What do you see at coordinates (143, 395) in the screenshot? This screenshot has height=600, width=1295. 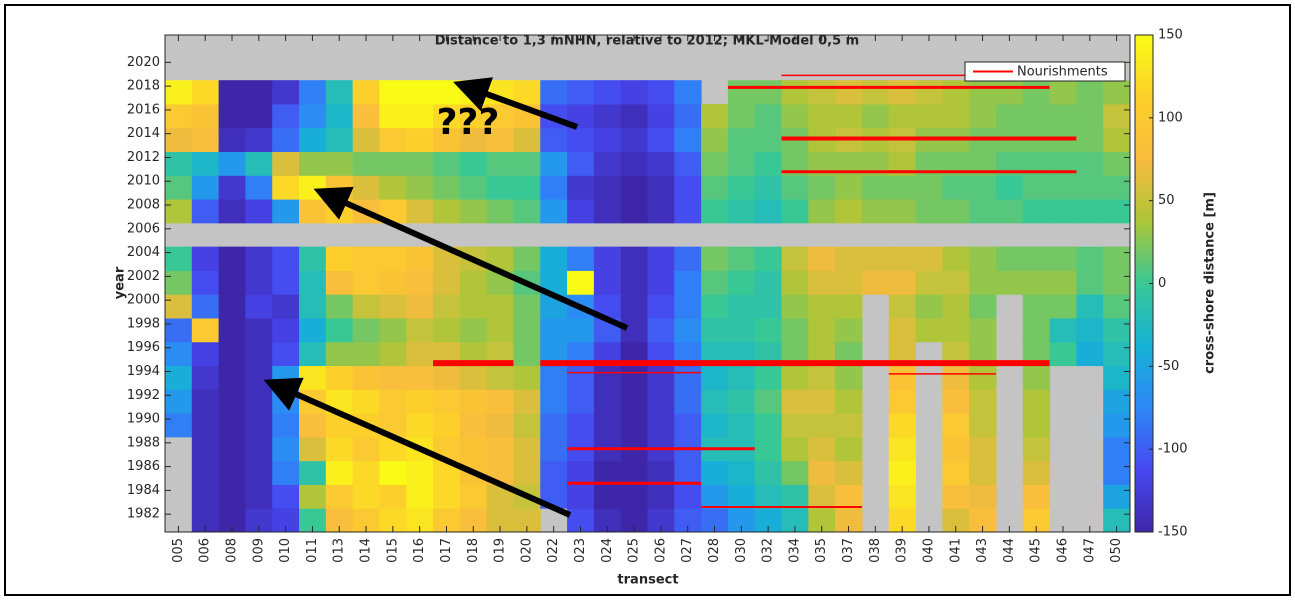 I see `y-tick-label: 1992` at bounding box center [143, 395].